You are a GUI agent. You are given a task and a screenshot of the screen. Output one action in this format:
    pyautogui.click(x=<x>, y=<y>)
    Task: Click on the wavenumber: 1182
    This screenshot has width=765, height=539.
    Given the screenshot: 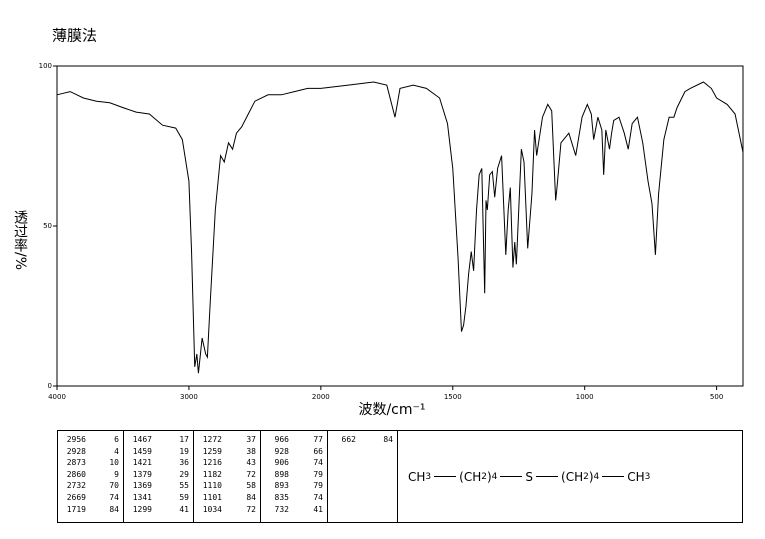 What is the action you would take?
    pyautogui.click(x=212, y=474)
    